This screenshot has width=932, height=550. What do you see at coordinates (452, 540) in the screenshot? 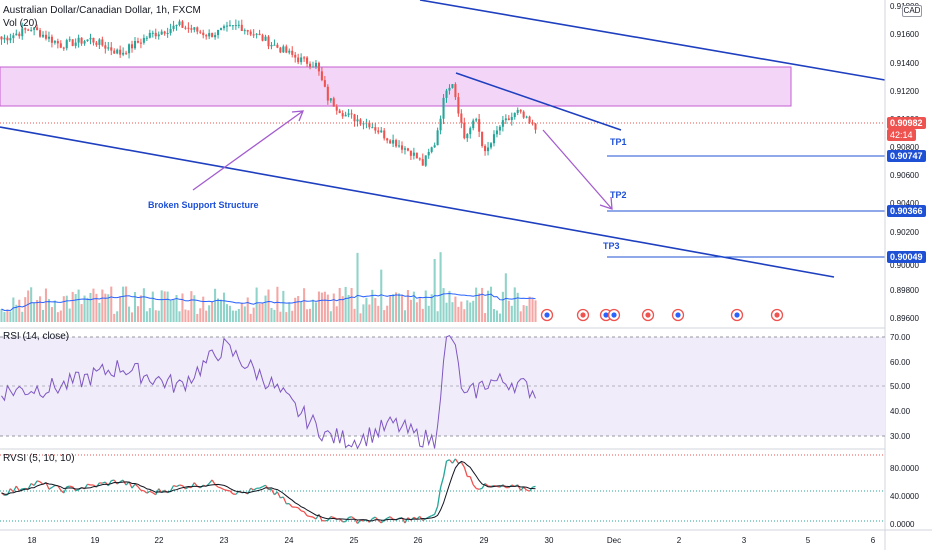
I see `time-axis: 18 19 22 23 24 25 26 29 30 Dec 2 3 5 6` at bounding box center [452, 540].